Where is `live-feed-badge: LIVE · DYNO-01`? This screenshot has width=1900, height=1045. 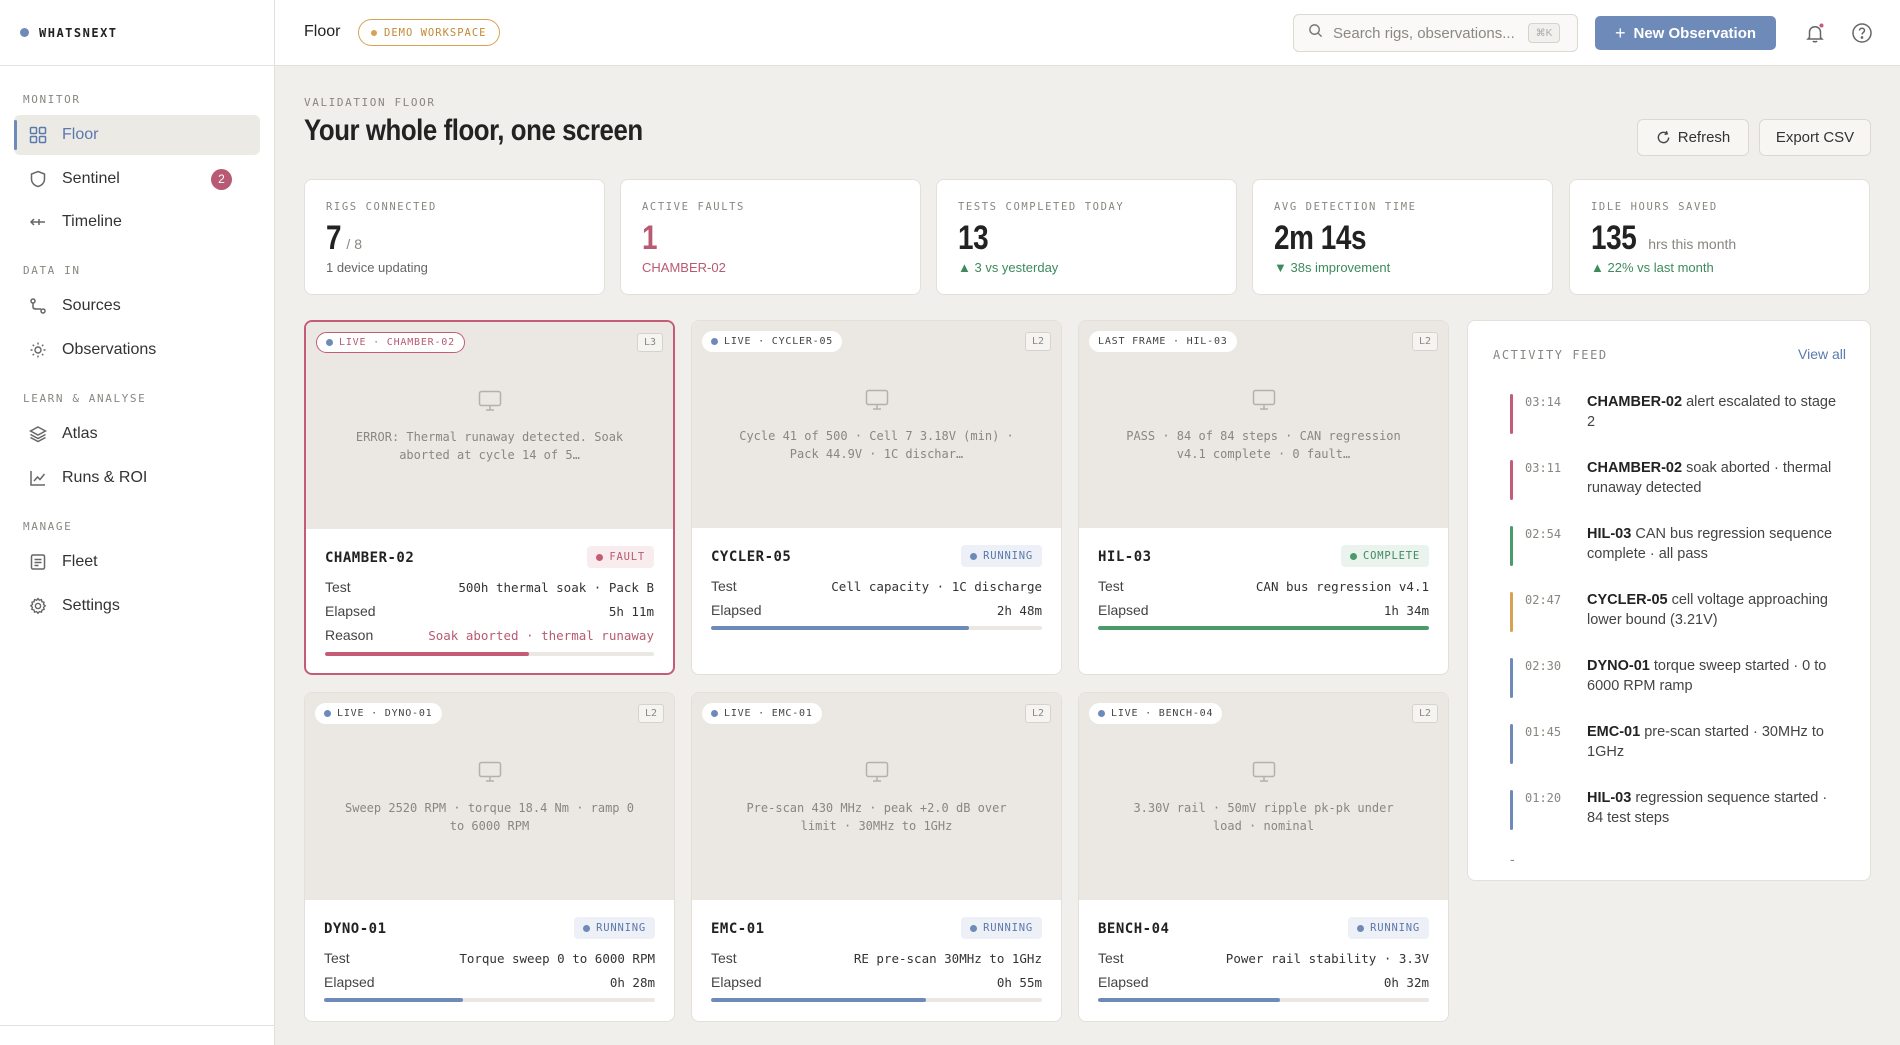
live-feed-badge: LIVE · DYNO-01 is located at coordinates (378, 713).